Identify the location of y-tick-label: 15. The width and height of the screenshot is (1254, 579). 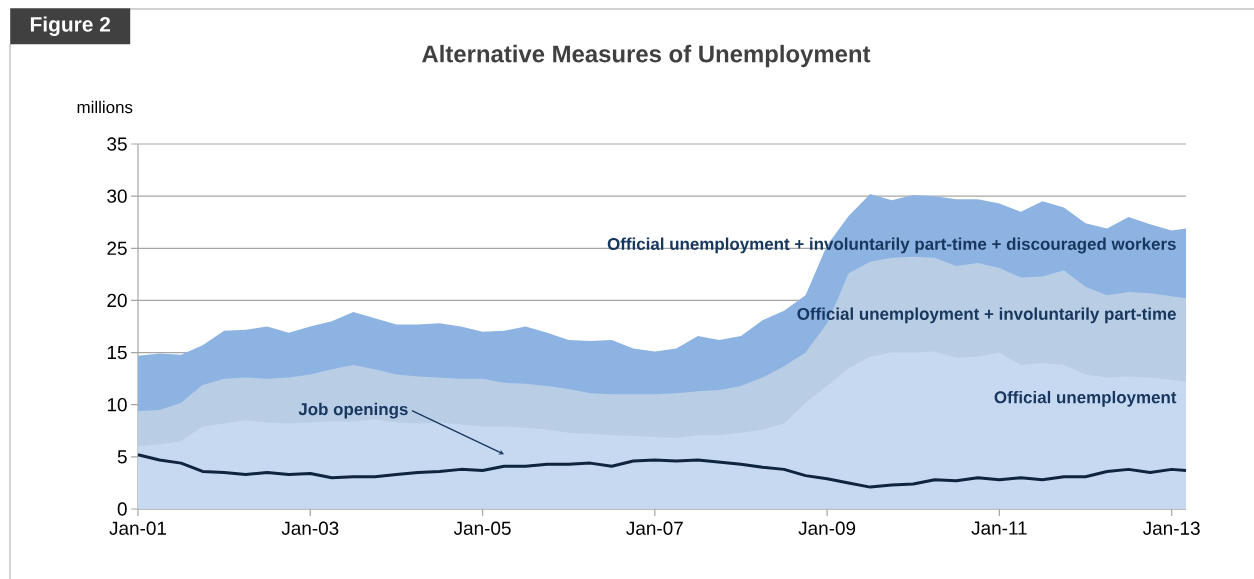
(117, 352).